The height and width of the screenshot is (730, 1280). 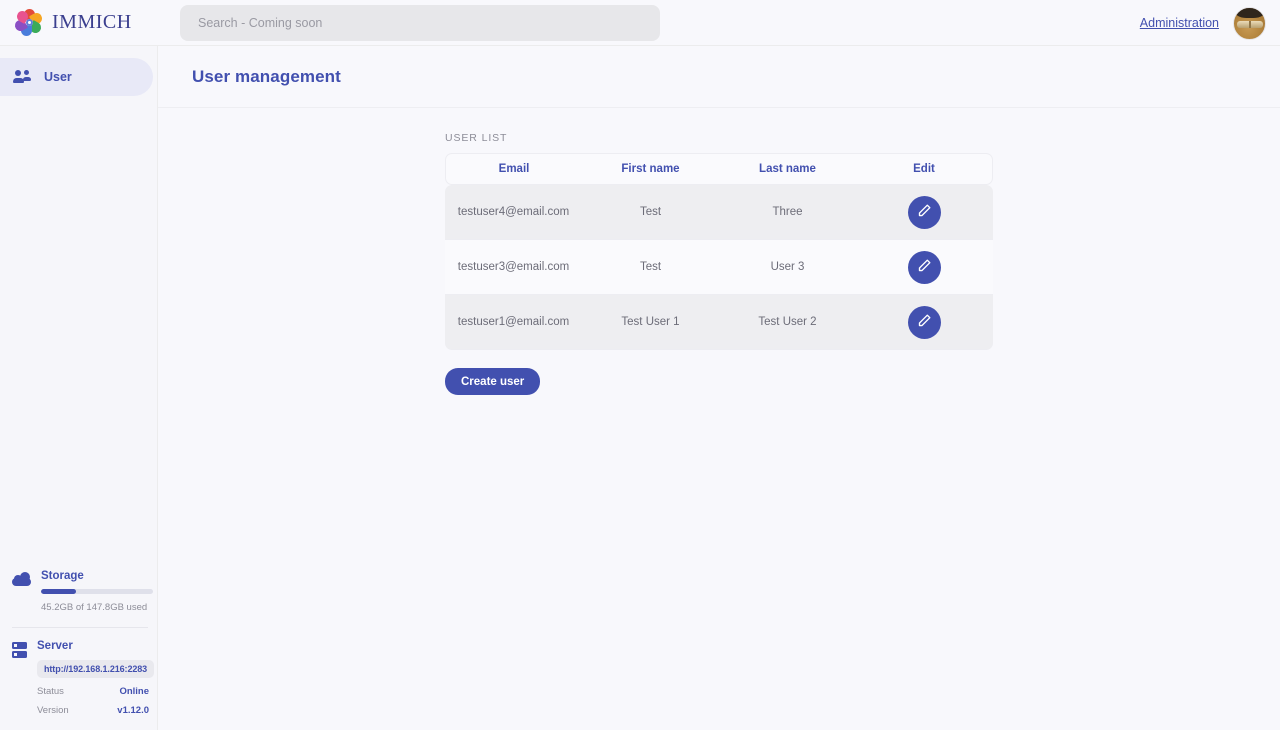 What do you see at coordinates (476, 138) in the screenshot?
I see `user-list-label: USER LIST` at bounding box center [476, 138].